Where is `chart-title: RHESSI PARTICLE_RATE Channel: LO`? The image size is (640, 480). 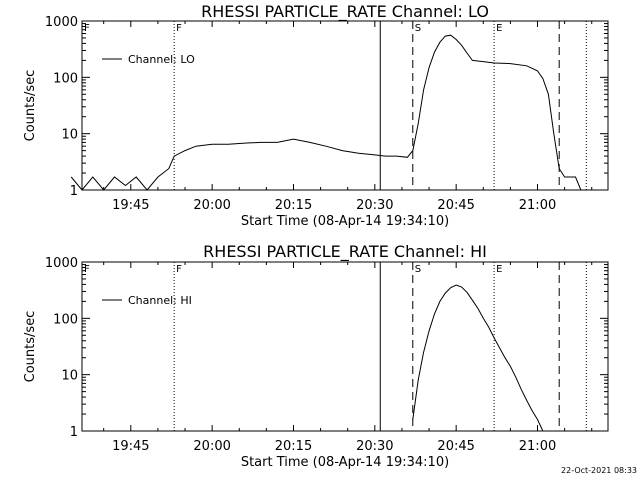 chart-title: RHESSI PARTICLE_RATE Channel: LO is located at coordinates (345, 12).